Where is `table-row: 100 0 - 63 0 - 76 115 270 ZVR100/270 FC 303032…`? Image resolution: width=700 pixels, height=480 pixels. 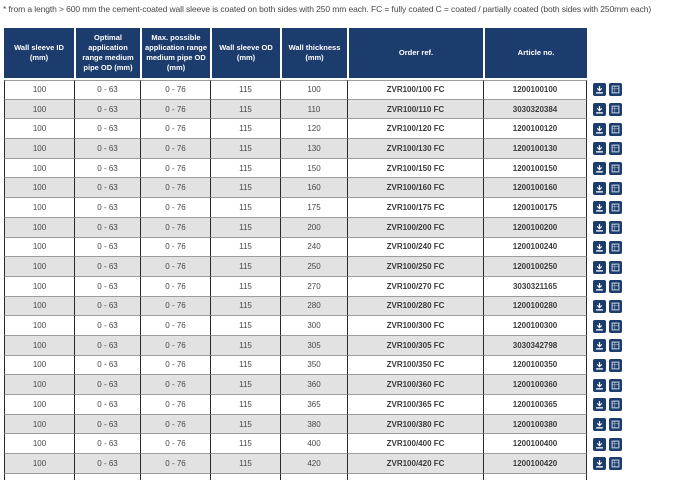 table-row: 100 0 - 63 0 - 76 115 270 ZVR100/270 FC 303032… is located at coordinates (295, 286).